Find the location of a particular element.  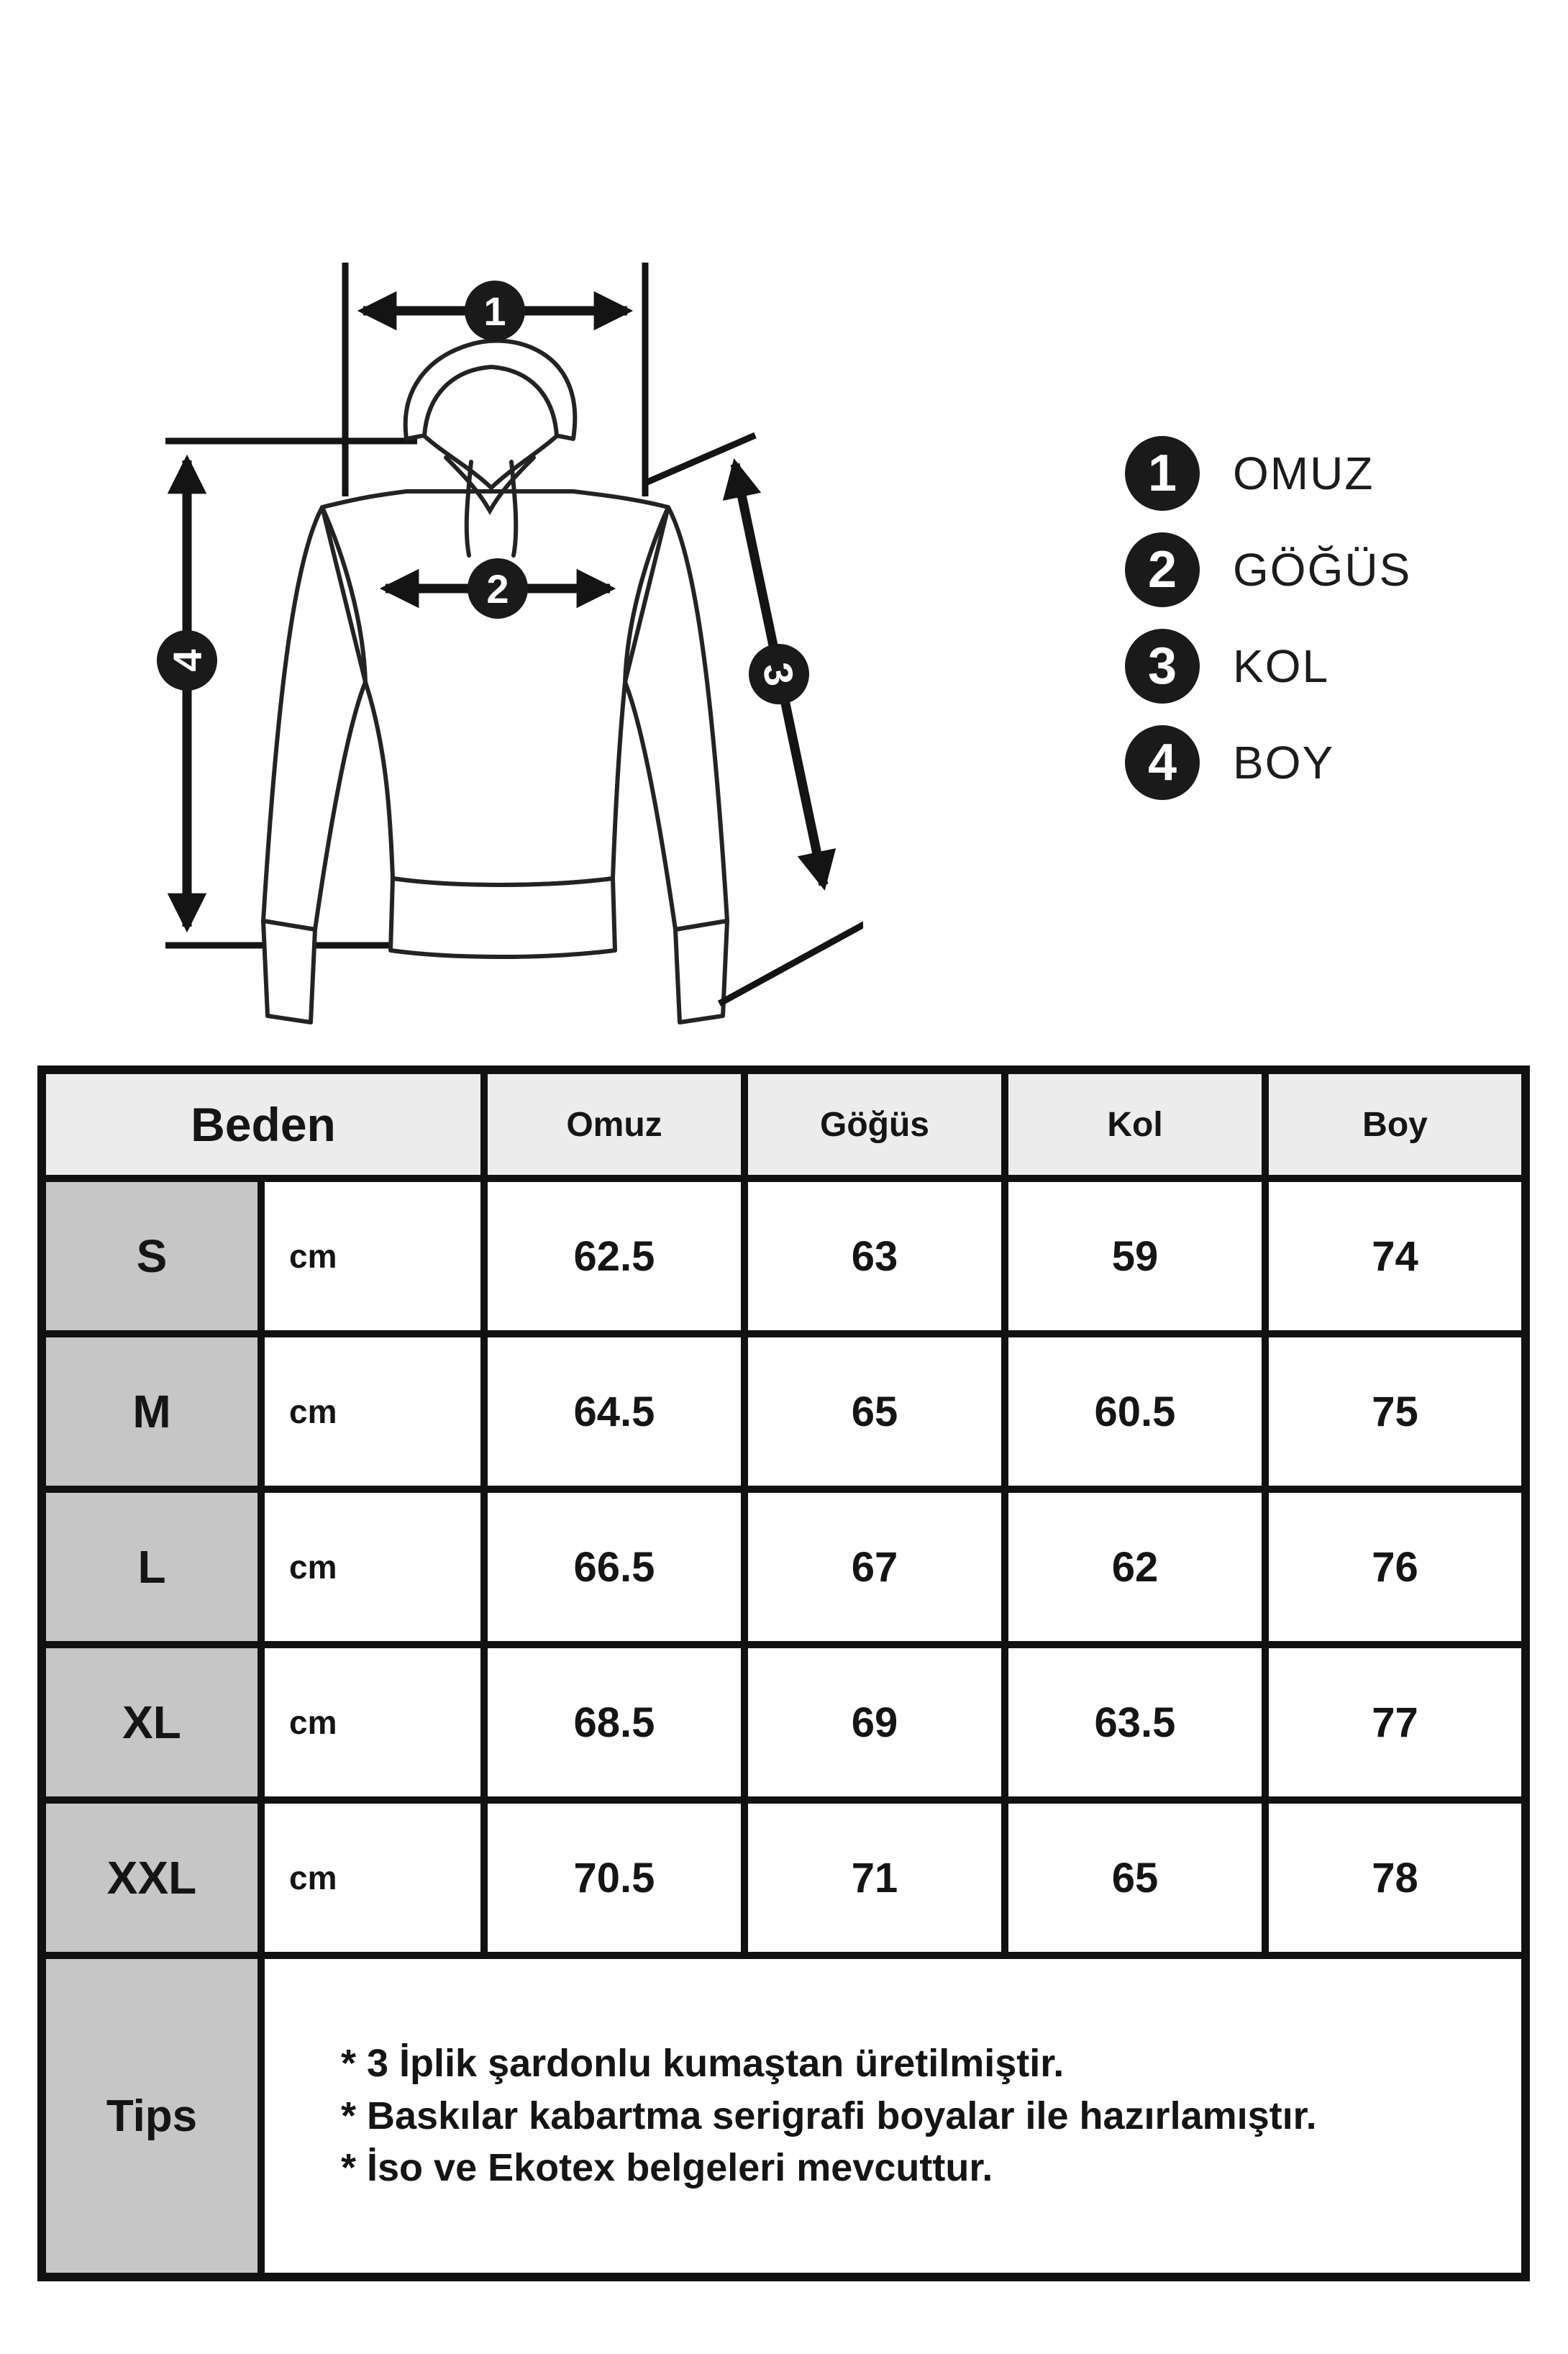

legend-number: 3 is located at coordinates (1162, 666).